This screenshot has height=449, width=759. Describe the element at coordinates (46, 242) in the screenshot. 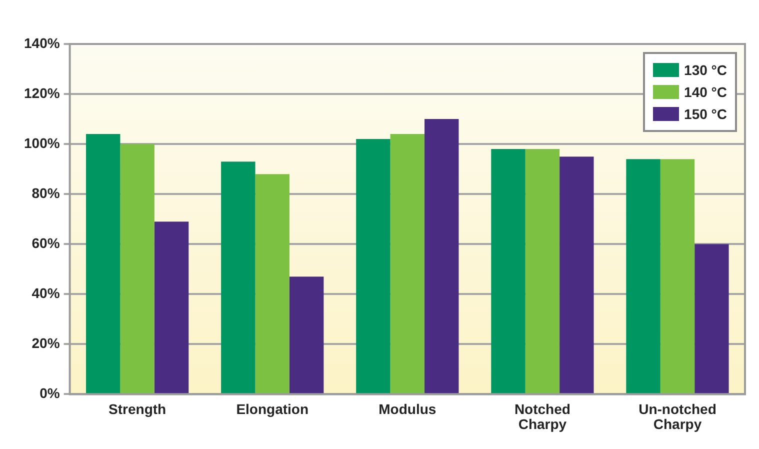

I see `y-tick-label: 60%` at that location.